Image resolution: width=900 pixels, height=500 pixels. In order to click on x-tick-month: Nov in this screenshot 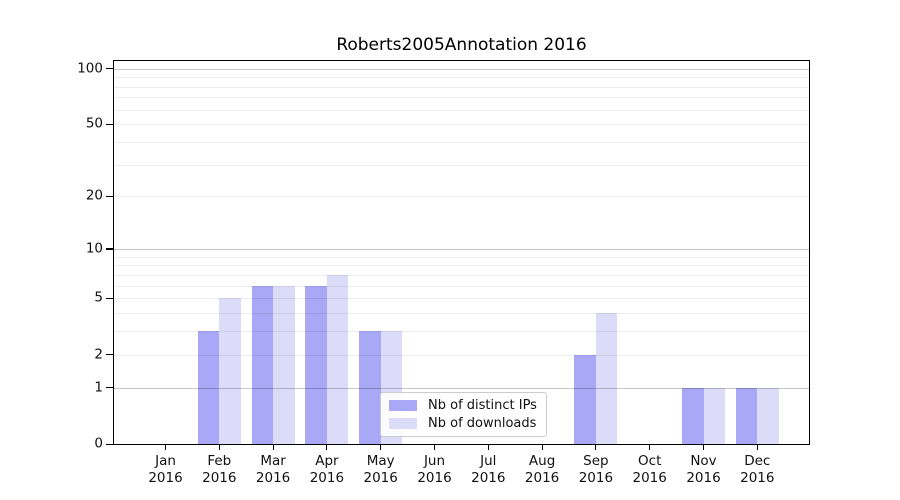, I will do `click(703, 461)`.